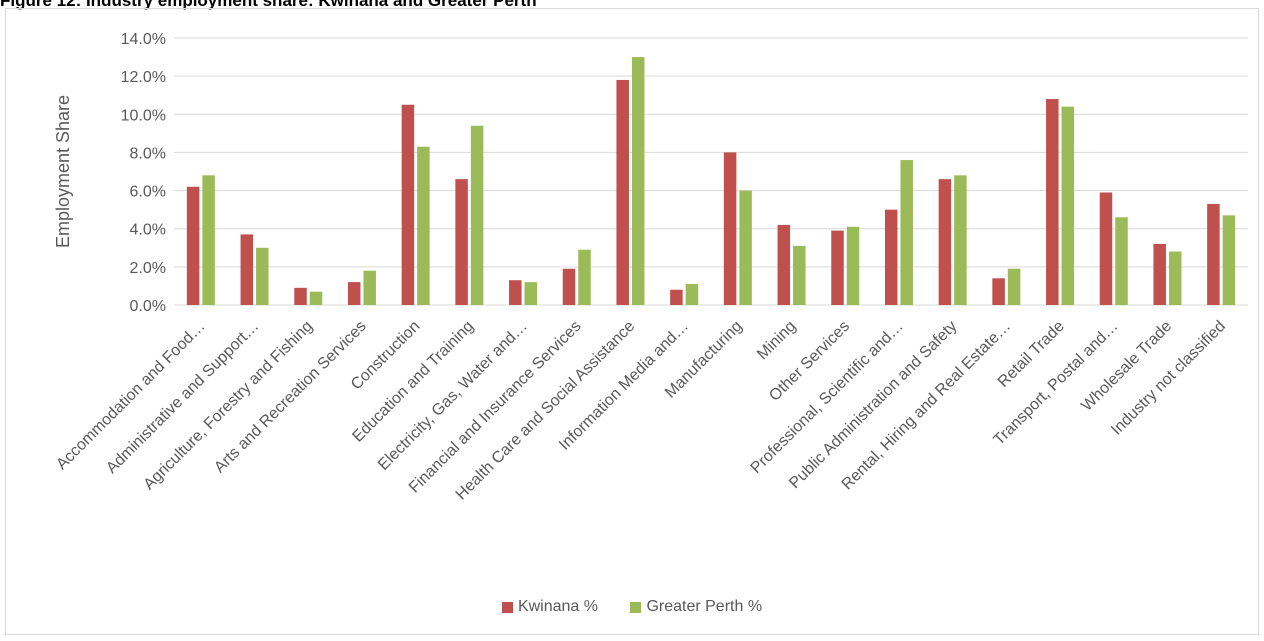  Describe the element at coordinates (148, 230) in the screenshot. I see `y-tick-label: 4.0%` at that location.